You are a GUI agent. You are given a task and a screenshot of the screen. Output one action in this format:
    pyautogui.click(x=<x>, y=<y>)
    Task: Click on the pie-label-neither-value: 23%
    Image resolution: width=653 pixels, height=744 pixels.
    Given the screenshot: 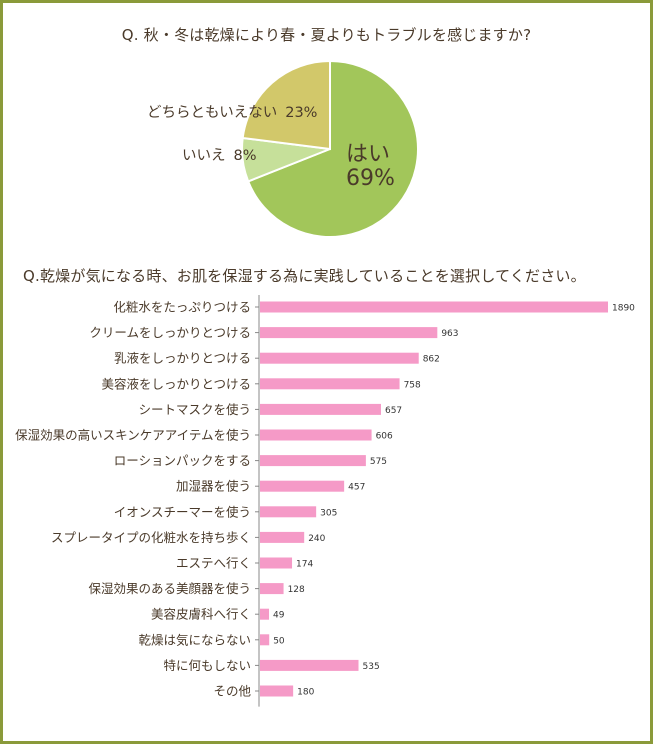 What is the action you would take?
    pyautogui.click(x=301, y=113)
    